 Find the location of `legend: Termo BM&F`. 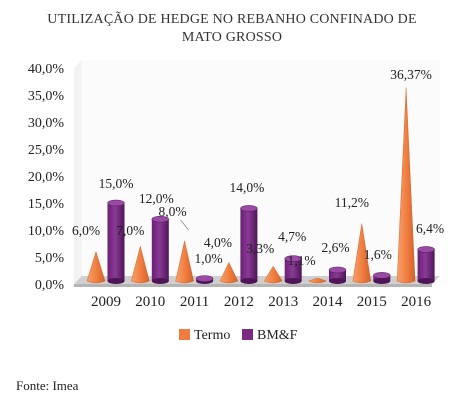

legend: Termo BM&F is located at coordinates (238, 335).